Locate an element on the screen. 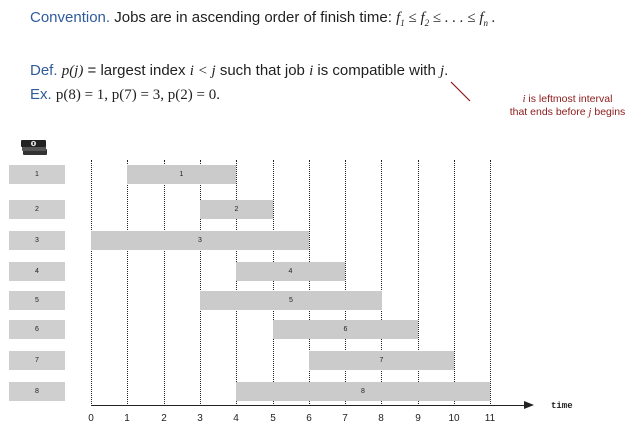 The height and width of the screenshot is (430, 639). job-interval-2: 2 is located at coordinates (236, 209).